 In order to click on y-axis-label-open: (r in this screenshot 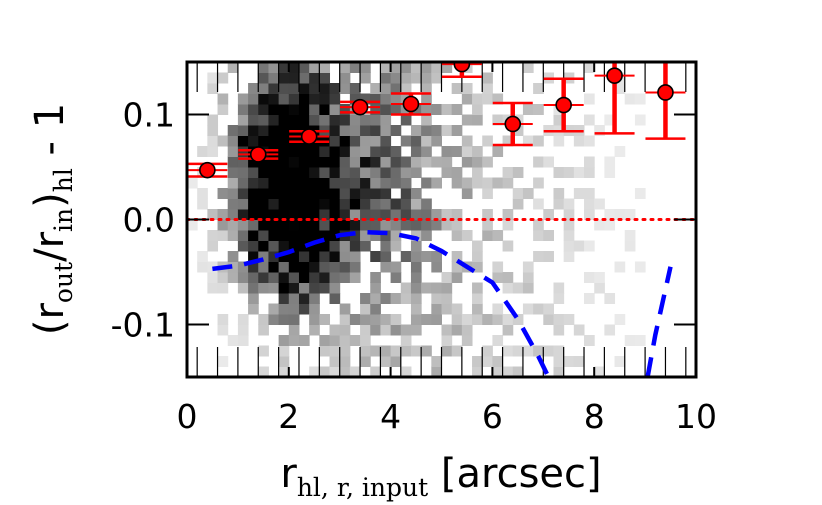, I will do `click(50, 319)`.